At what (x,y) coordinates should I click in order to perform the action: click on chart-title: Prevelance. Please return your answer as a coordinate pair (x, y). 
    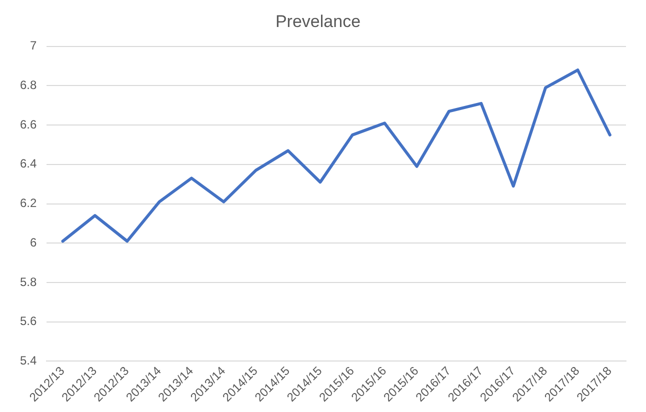
    Looking at the image, I should click on (318, 21).